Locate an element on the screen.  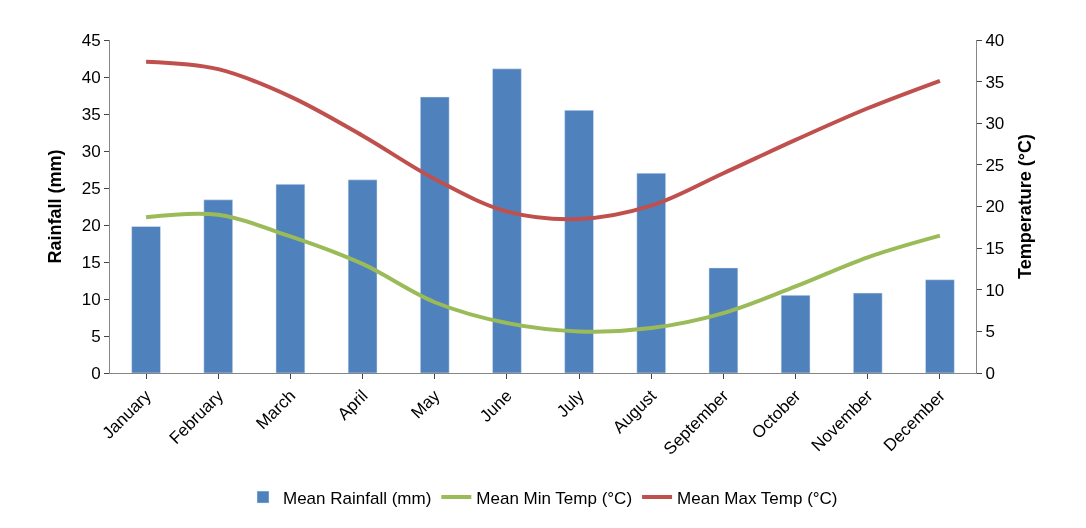
legend-label: Mean Rainfall (mm) is located at coordinates (357, 498).